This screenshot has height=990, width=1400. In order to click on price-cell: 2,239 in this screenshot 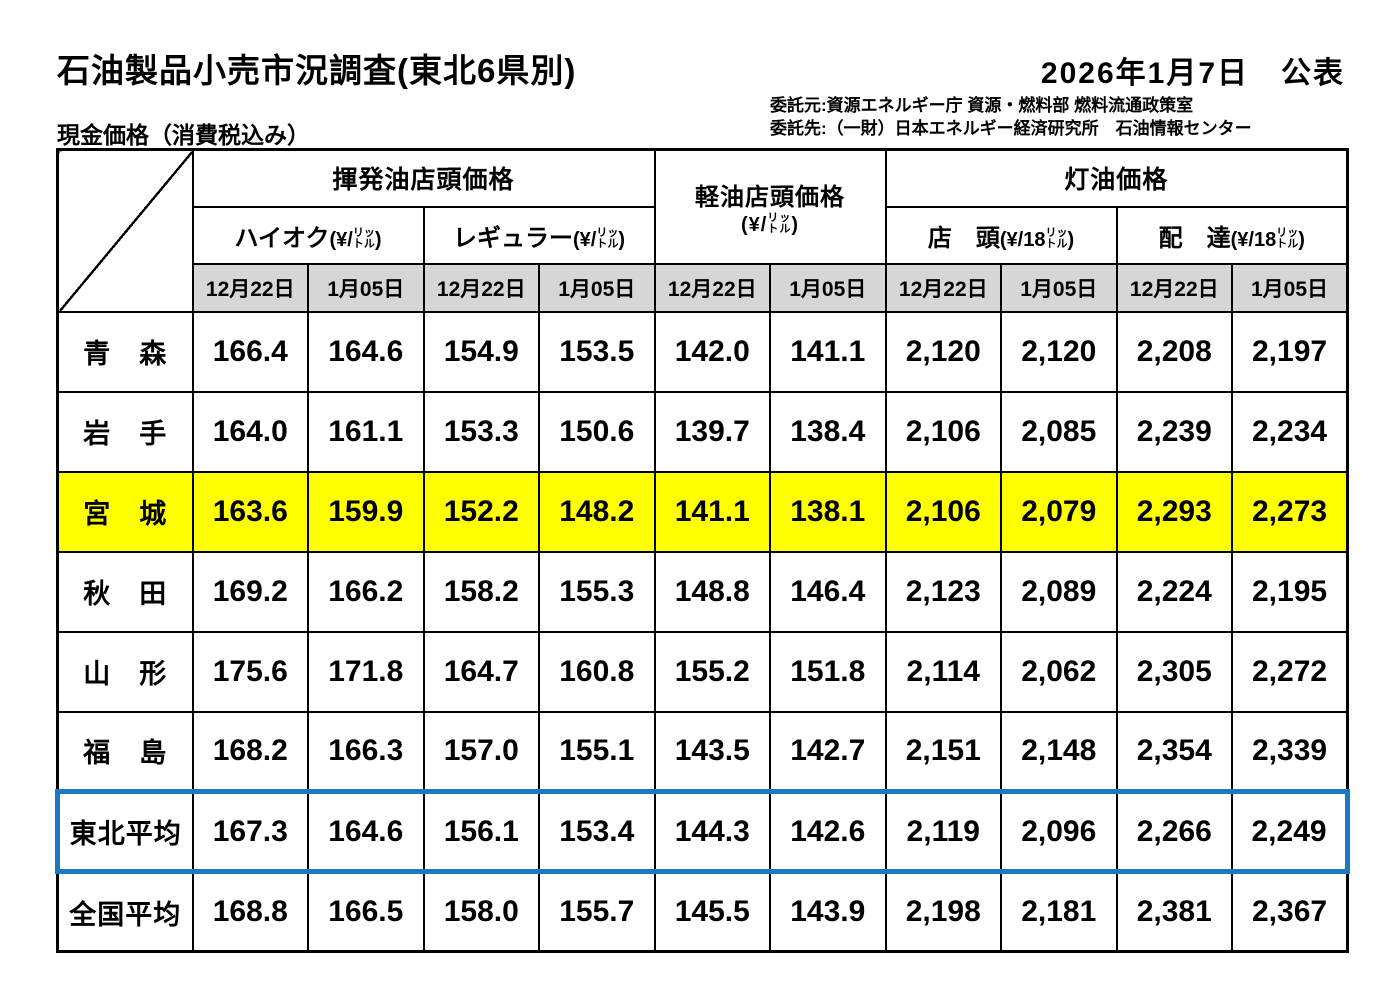, I will do `click(1174, 431)`.